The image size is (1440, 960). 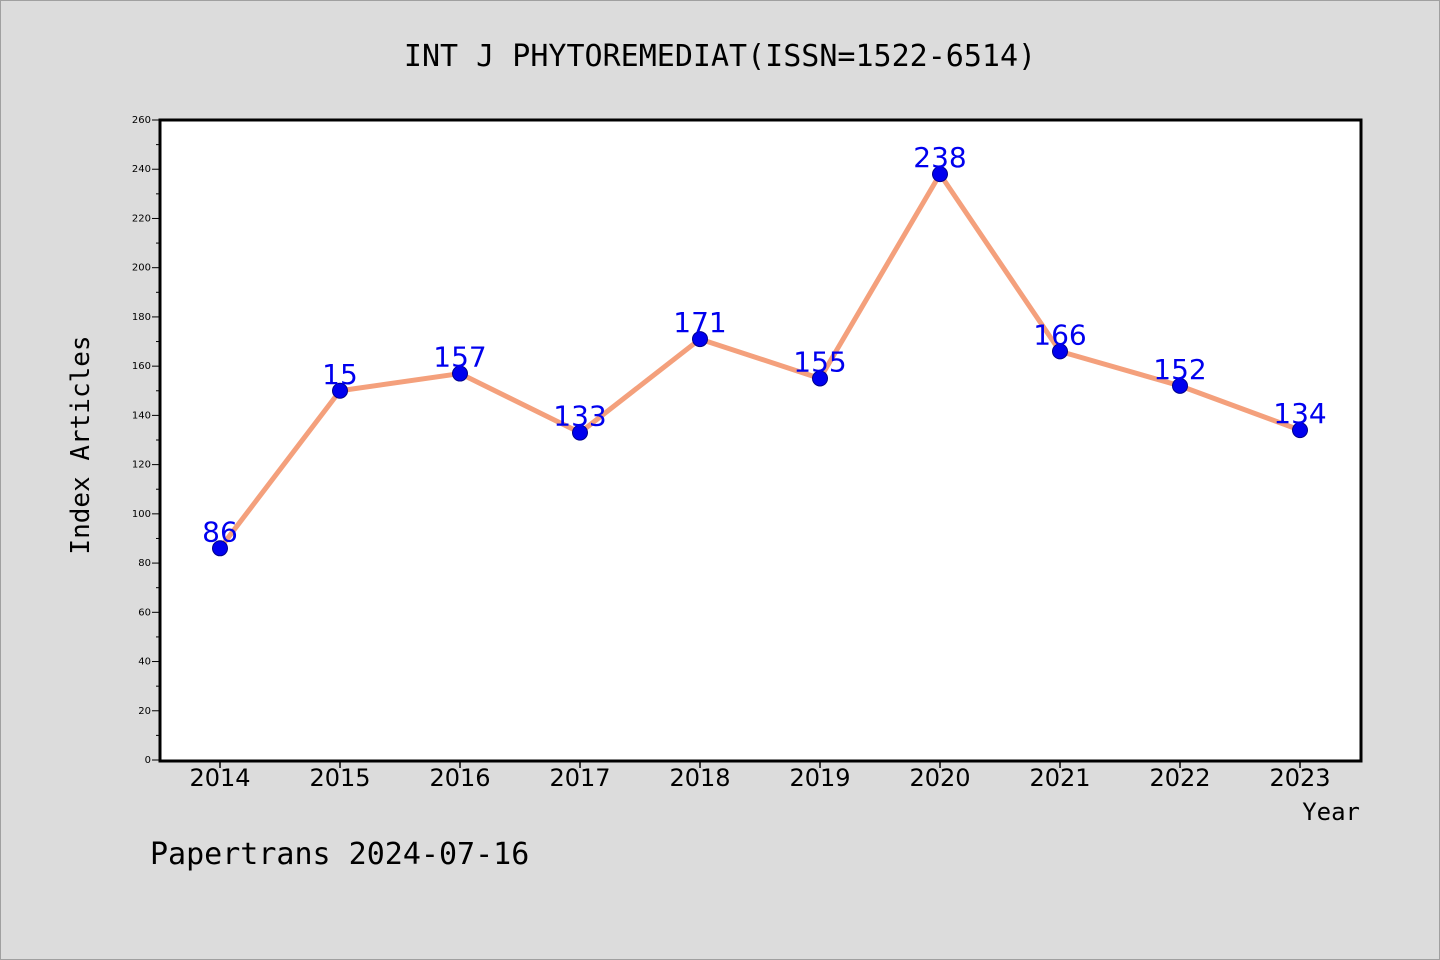 What do you see at coordinates (459, 357) in the screenshot?
I see `data-label: 157` at bounding box center [459, 357].